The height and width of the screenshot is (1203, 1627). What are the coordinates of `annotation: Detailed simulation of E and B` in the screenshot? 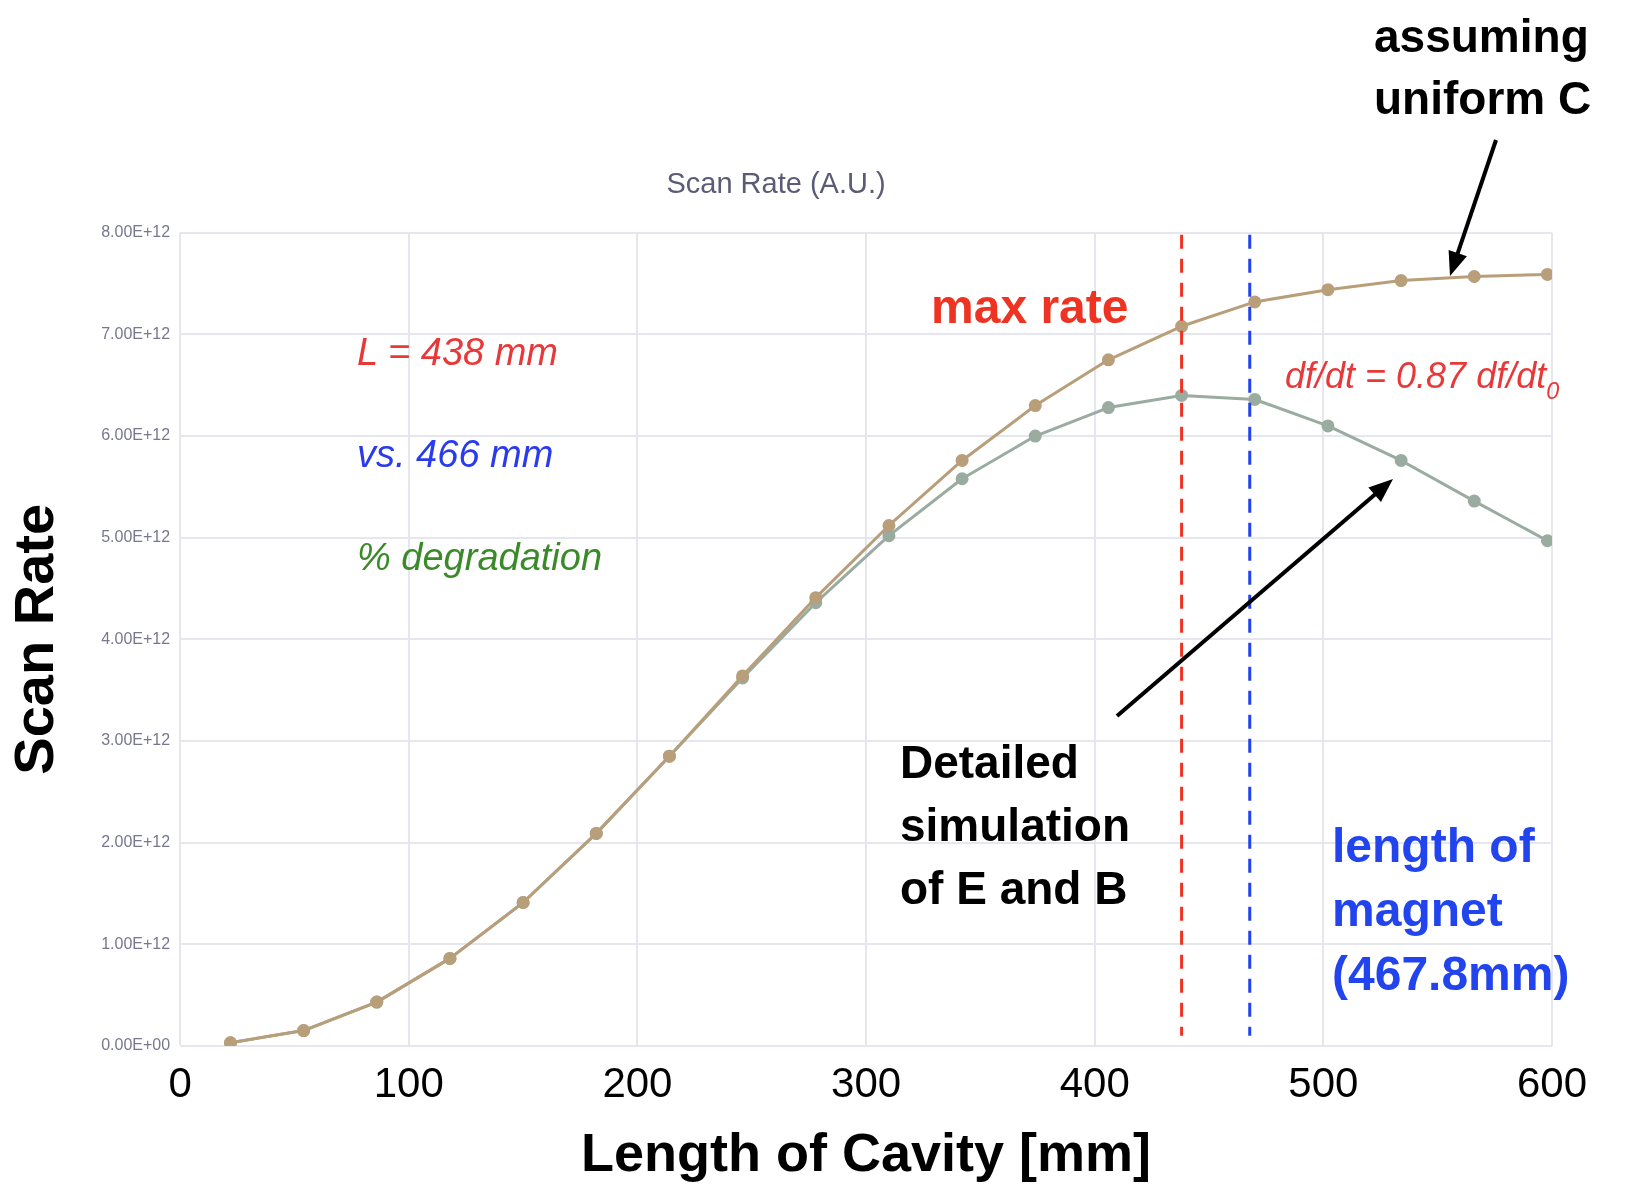 It's located at (1015, 825).